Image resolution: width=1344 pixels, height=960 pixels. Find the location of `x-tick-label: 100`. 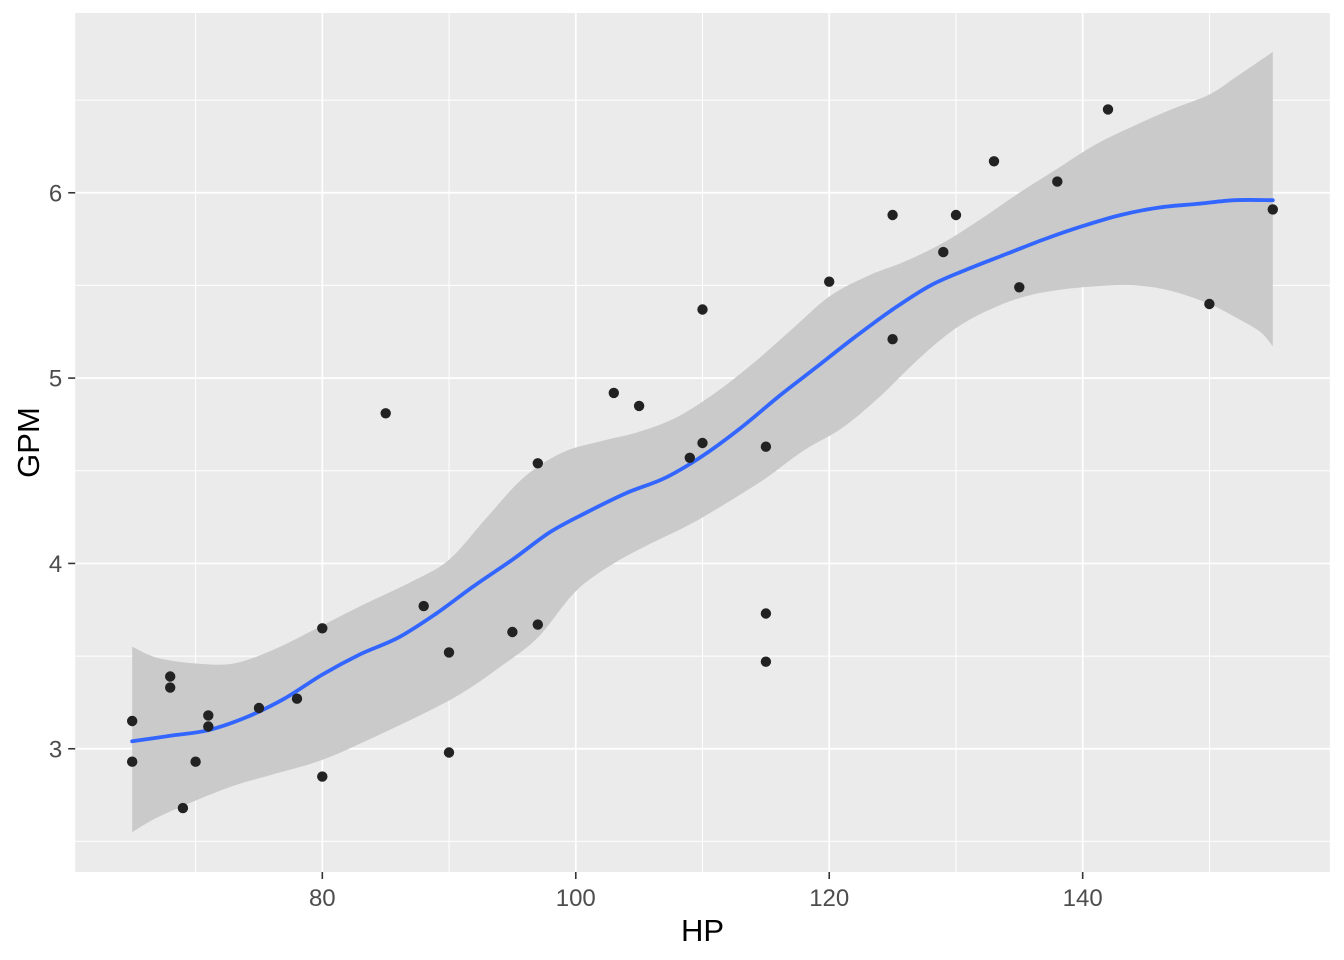

x-tick-label: 100 is located at coordinates (576, 898).